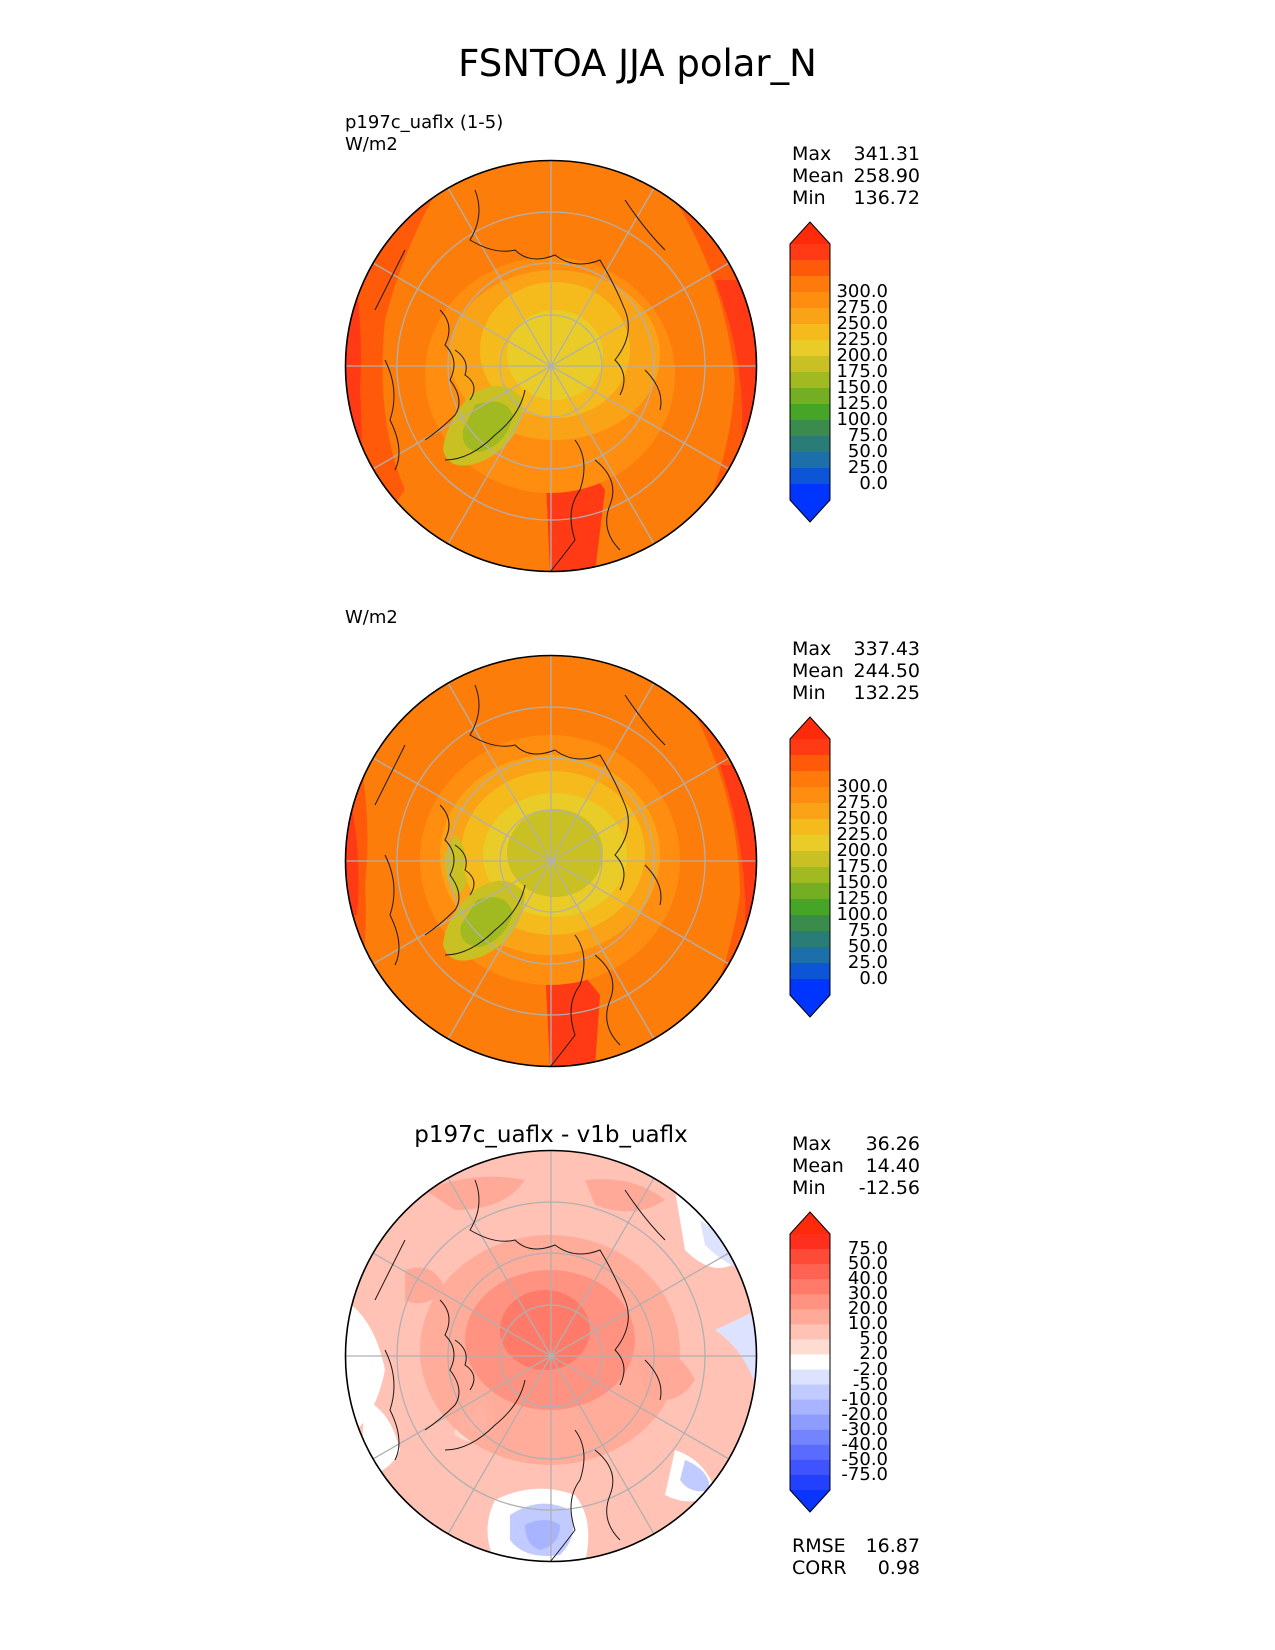 The image size is (1275, 1650). Describe the element at coordinates (371, 144) in the screenshot. I see `panel-units: W/m2` at that location.